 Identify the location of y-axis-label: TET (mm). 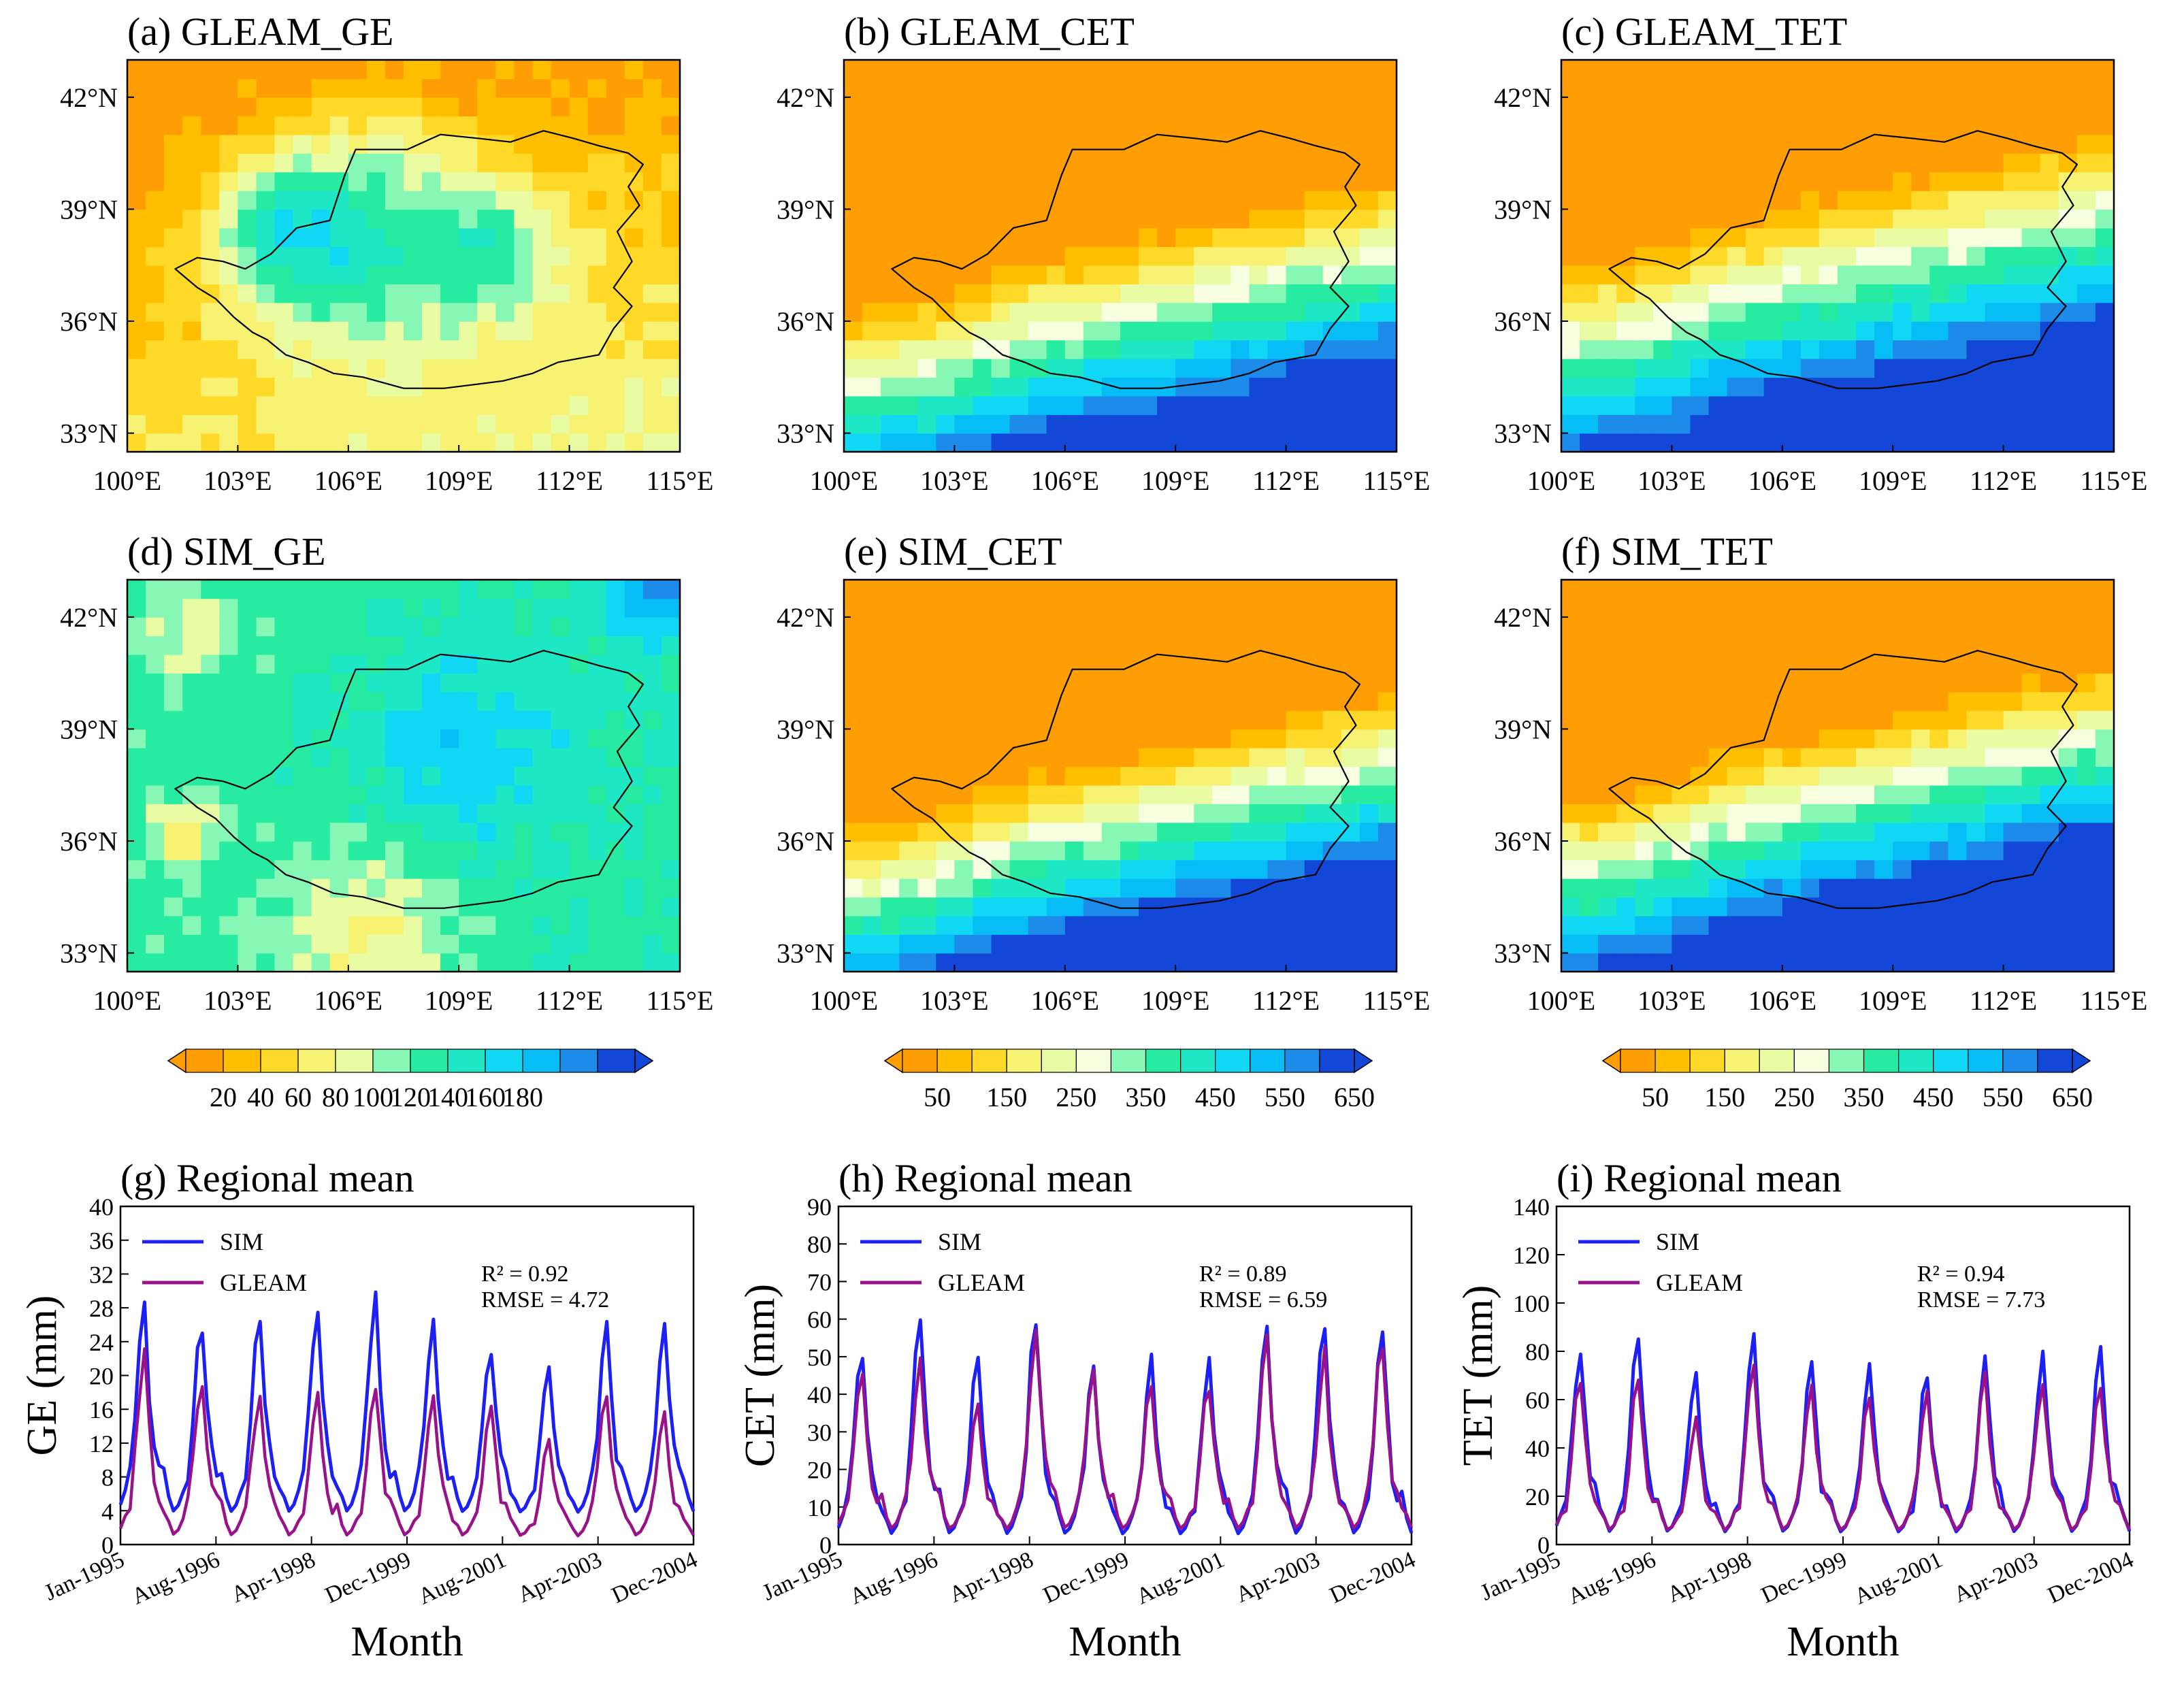
(1478, 1375).